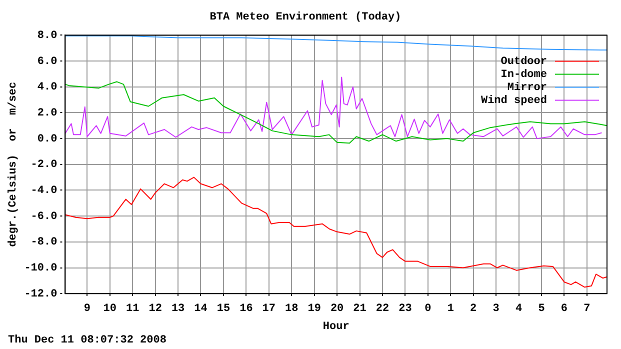 The height and width of the screenshot is (349, 621). What do you see at coordinates (518, 308) in the screenshot?
I see `x-tick-label: 4` at bounding box center [518, 308].